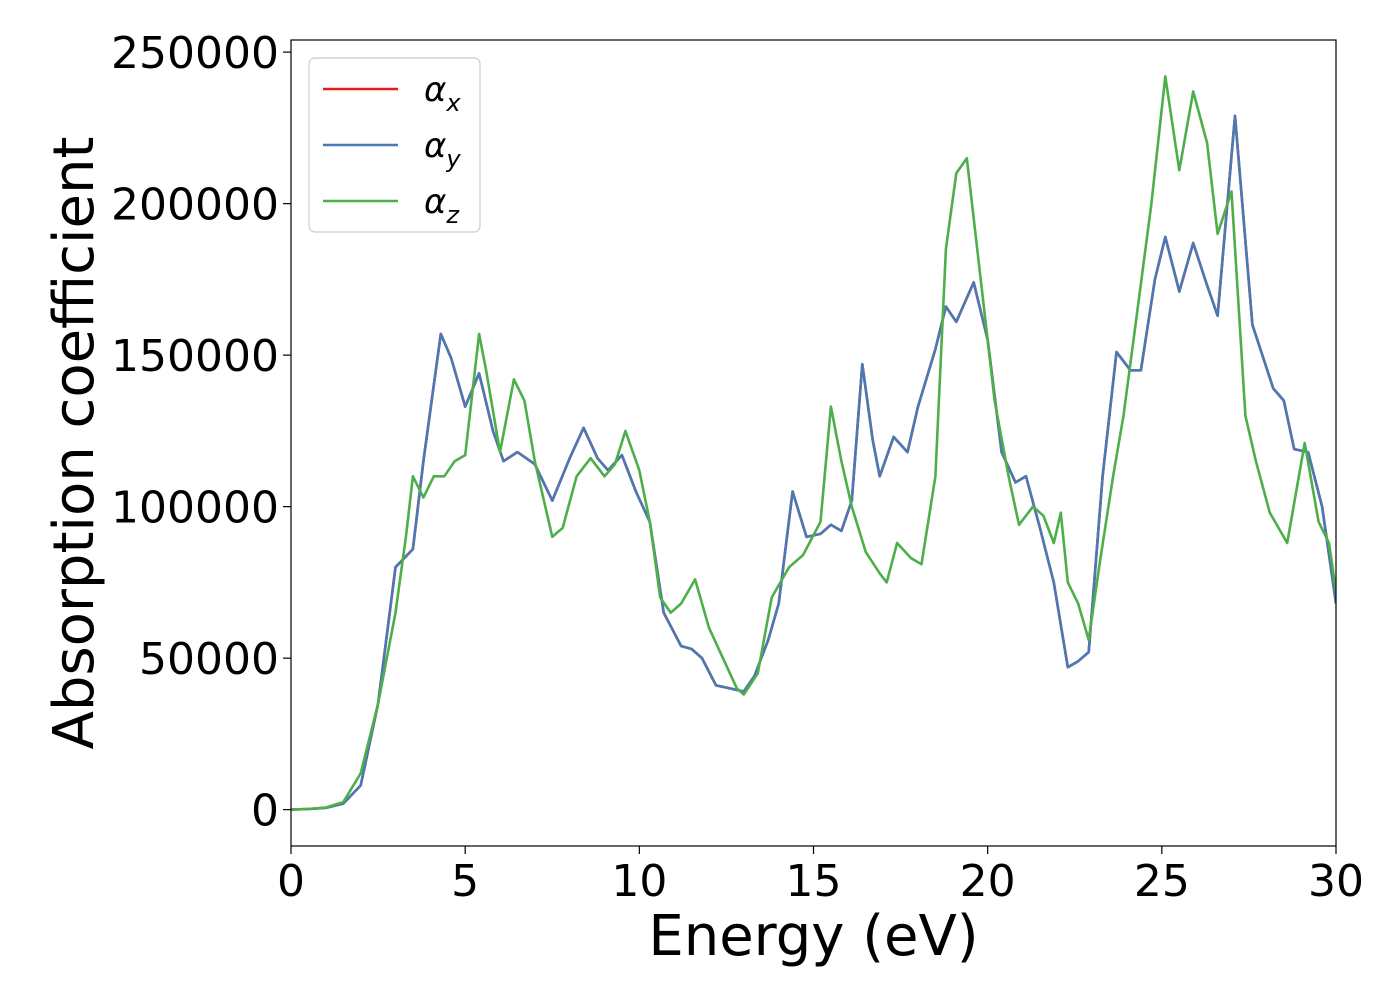 This screenshot has height=1005, width=1400. What do you see at coordinates (813, 936) in the screenshot?
I see `x-axis-label: Energy (eV)` at bounding box center [813, 936].